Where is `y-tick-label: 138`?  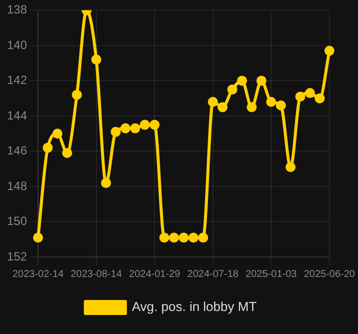 y-tick-label: 138 is located at coordinates (17, 9).